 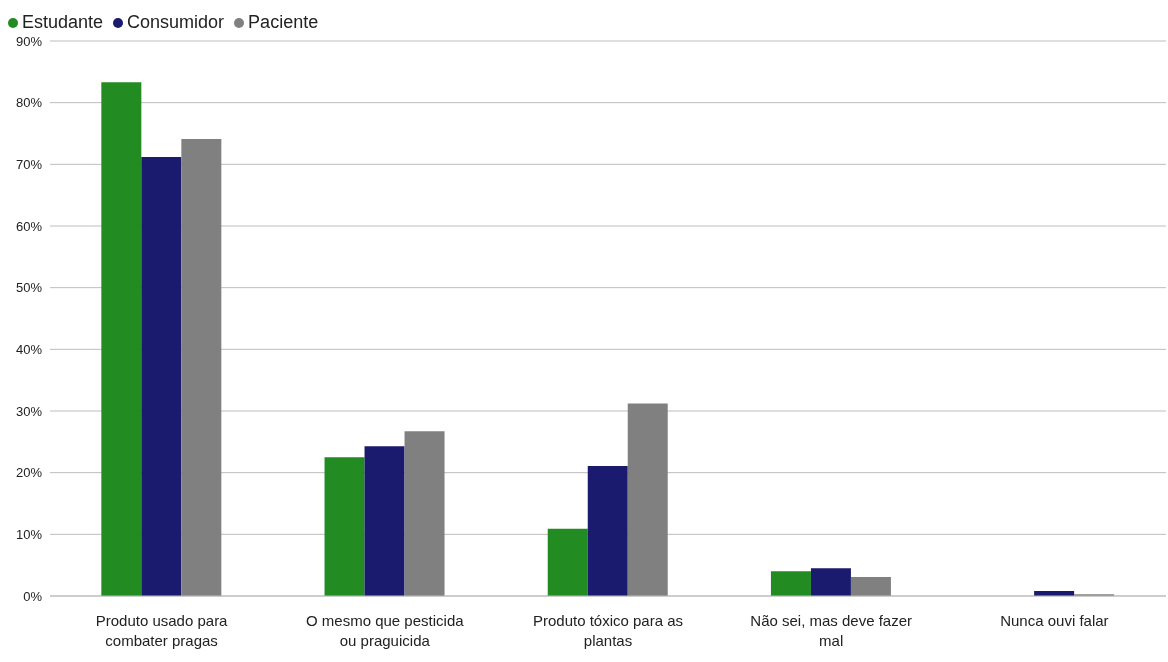 What do you see at coordinates (29, 473) in the screenshot?
I see `y-tick-label: 20%` at bounding box center [29, 473].